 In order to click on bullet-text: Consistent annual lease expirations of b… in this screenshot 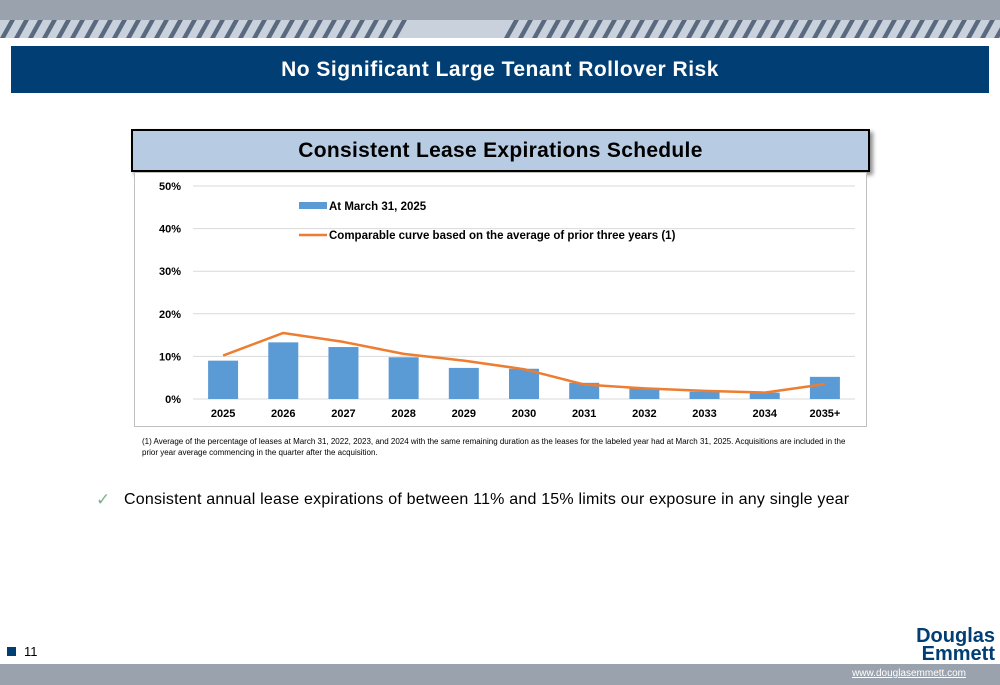, I will do `click(487, 499)`.